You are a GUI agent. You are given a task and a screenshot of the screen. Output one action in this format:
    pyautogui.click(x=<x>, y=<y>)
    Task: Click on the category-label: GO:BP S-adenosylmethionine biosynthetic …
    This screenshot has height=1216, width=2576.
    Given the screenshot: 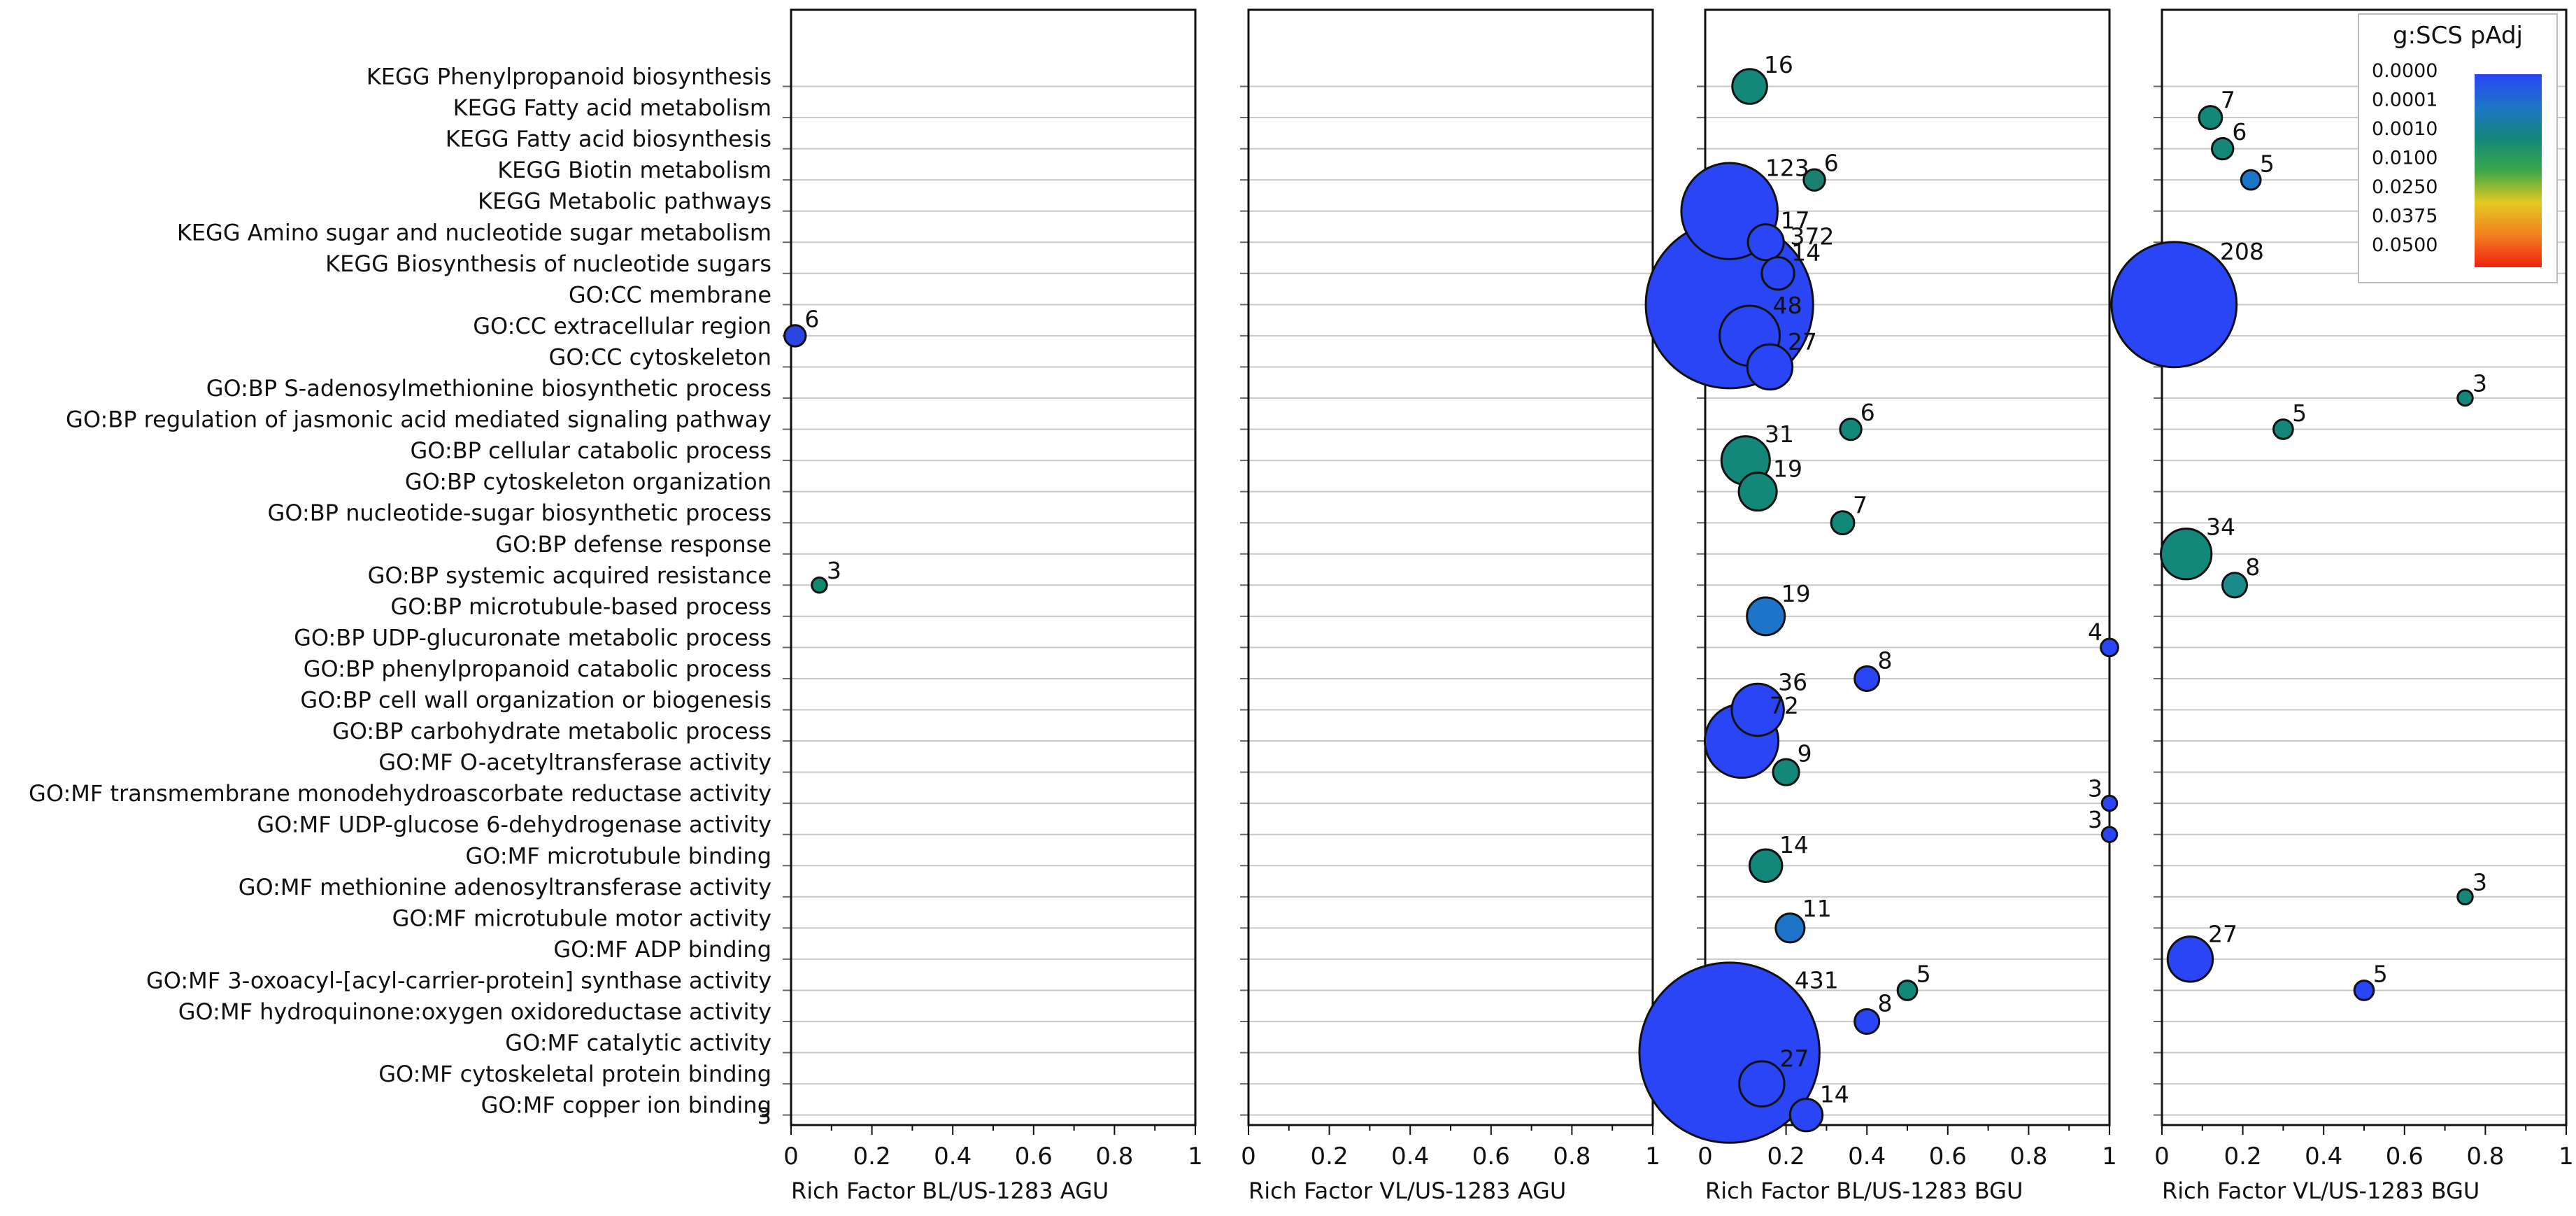 What is the action you would take?
    pyautogui.click(x=488, y=388)
    